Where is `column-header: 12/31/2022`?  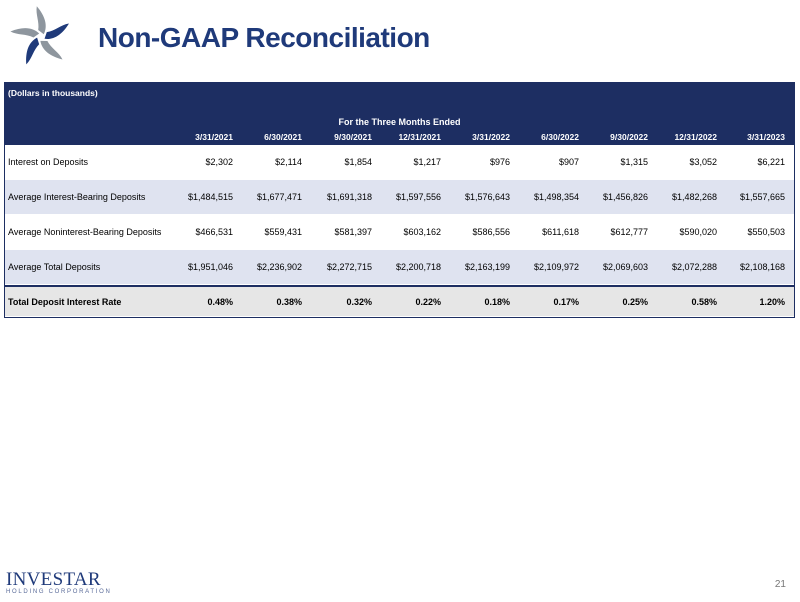
column-header: 12/31/2022 is located at coordinates (695, 137).